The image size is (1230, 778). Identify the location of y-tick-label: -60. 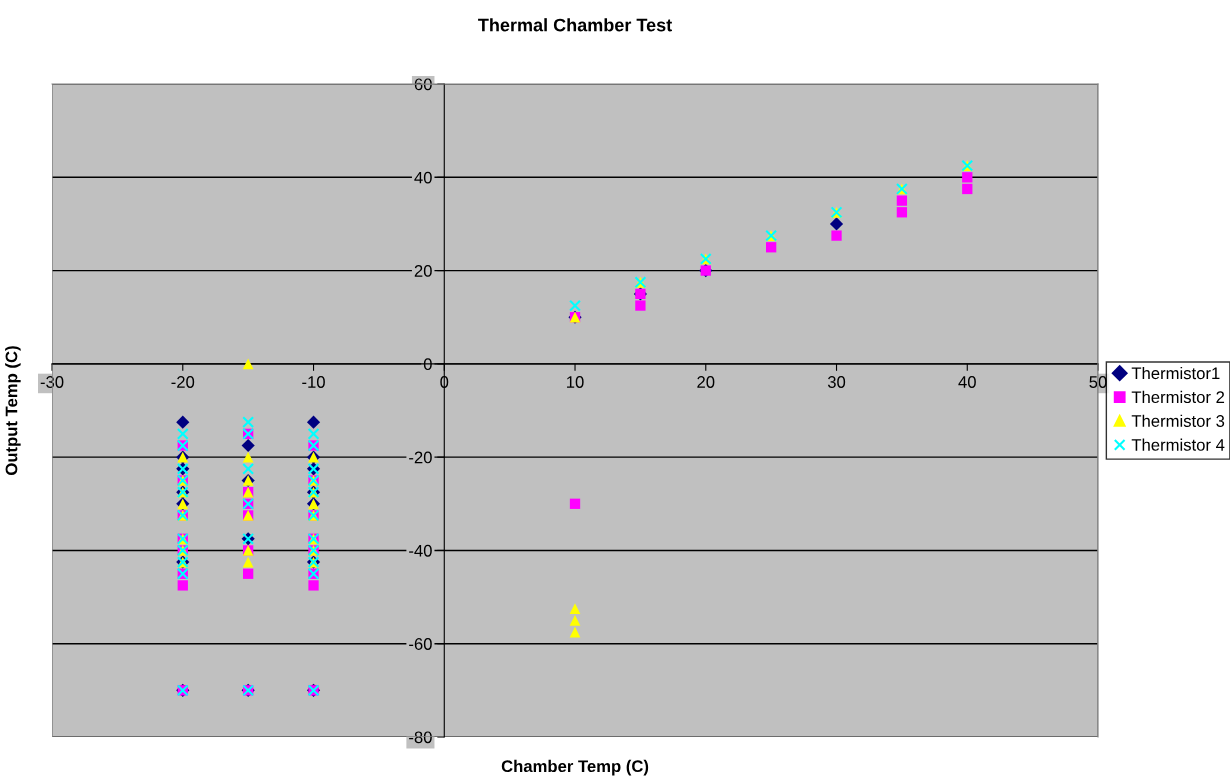
(420, 644).